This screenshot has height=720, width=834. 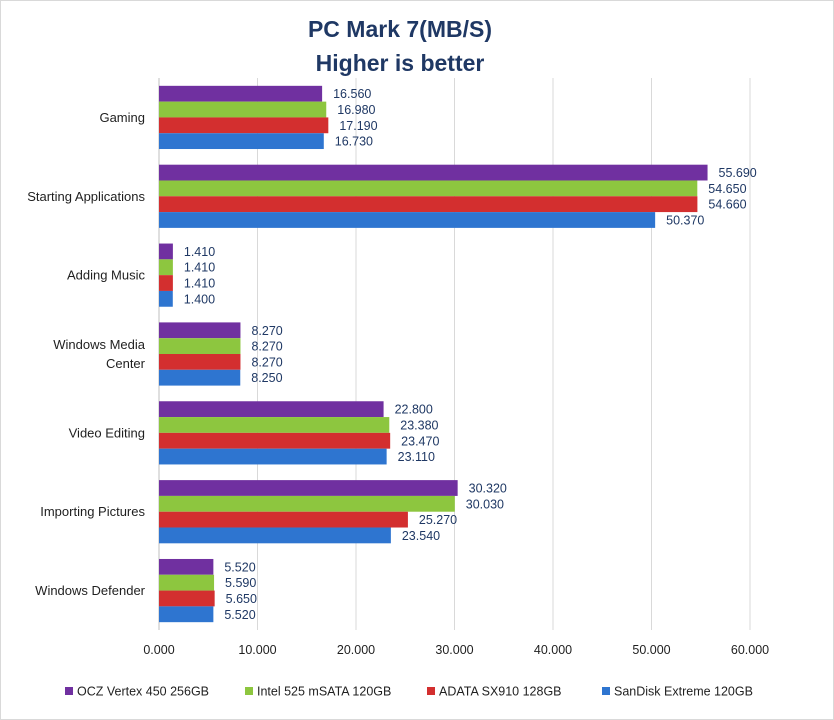 I want to click on chart-subtitle: Higher is better, so click(x=400, y=63).